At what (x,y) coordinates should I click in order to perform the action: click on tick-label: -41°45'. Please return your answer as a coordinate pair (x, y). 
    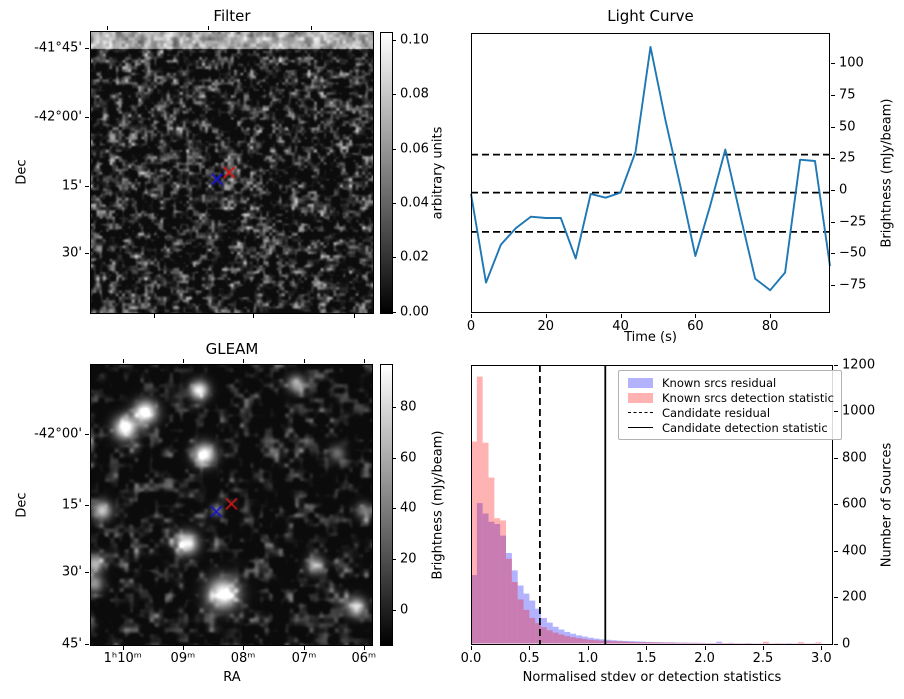
    Looking at the image, I should click on (58, 48).